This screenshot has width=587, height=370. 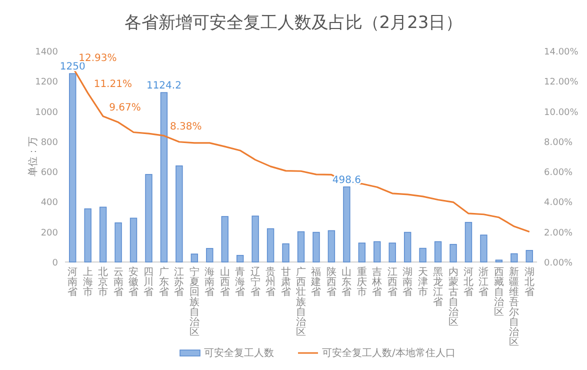 I want to click on x-tick-label: 云南省, so click(x=118, y=282).